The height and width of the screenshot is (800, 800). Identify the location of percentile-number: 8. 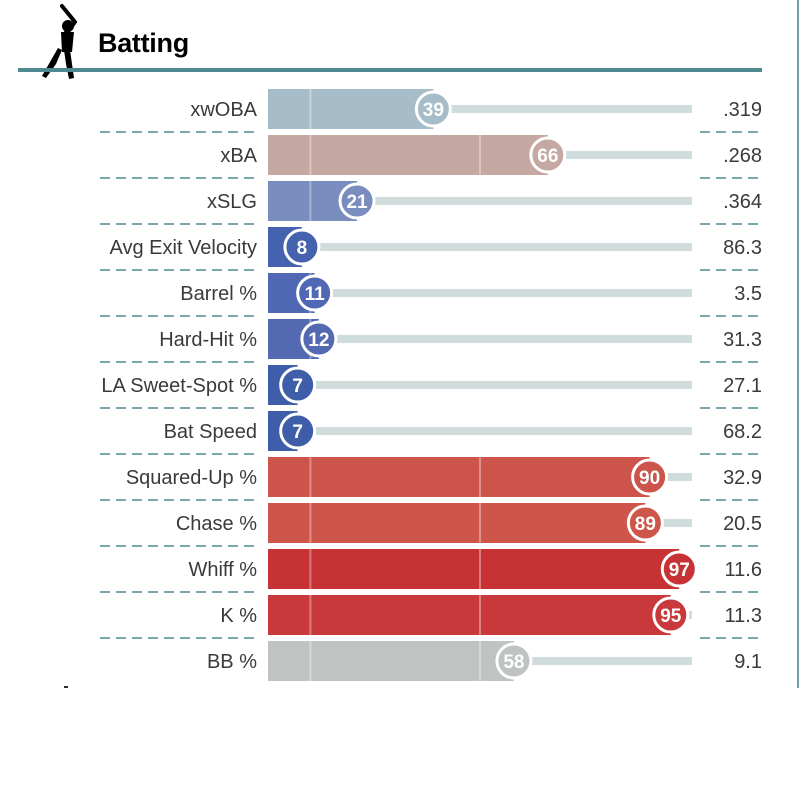
(302, 248).